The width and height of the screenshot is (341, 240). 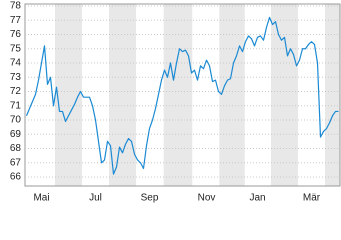 What do you see at coordinates (207, 198) in the screenshot?
I see `x-tick-label: Nov` at bounding box center [207, 198].